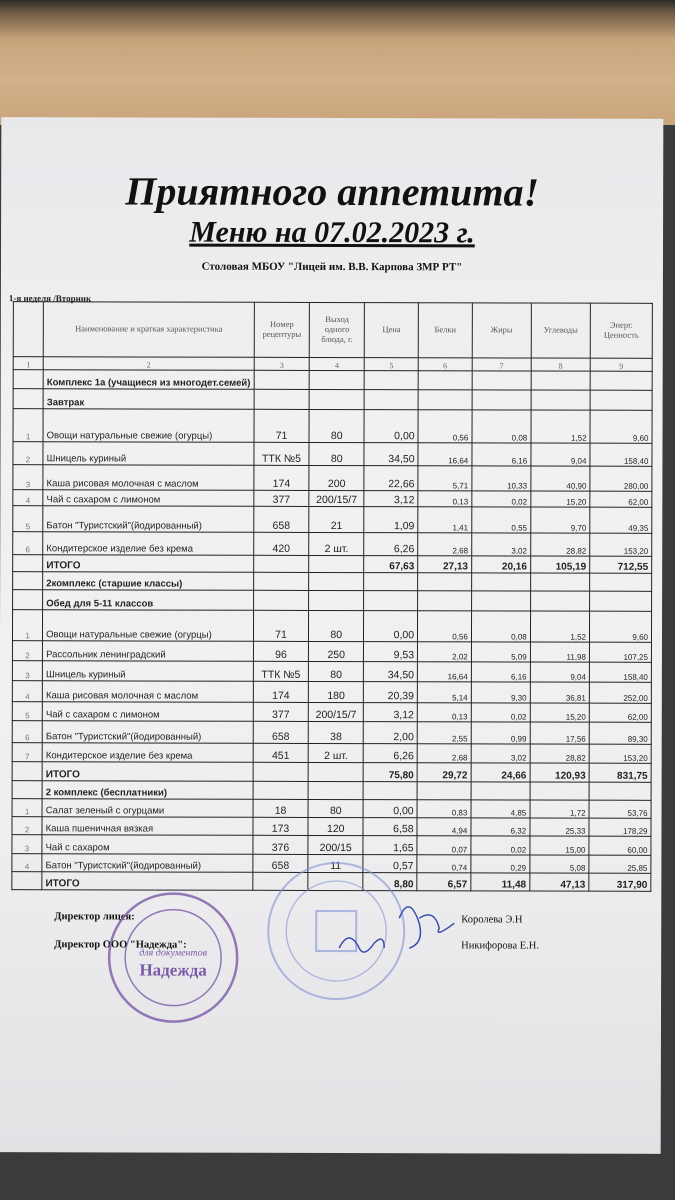 The width and height of the screenshot is (675, 1200). Describe the element at coordinates (280, 845) in the screenshot. I see `recipe-number: 376` at that location.